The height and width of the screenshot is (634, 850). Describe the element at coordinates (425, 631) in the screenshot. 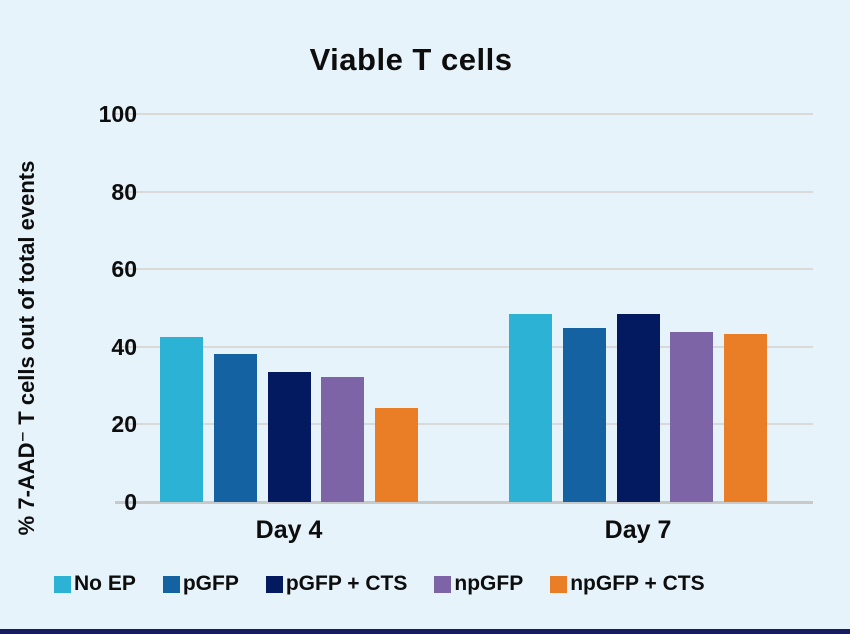

I see `bottom-border-bar` at that location.